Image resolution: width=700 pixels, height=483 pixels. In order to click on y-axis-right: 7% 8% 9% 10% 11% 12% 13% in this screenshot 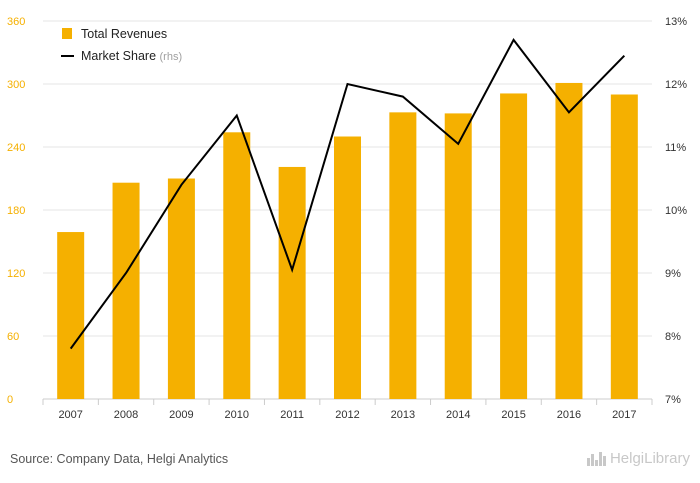, I will do `click(676, 211)`.